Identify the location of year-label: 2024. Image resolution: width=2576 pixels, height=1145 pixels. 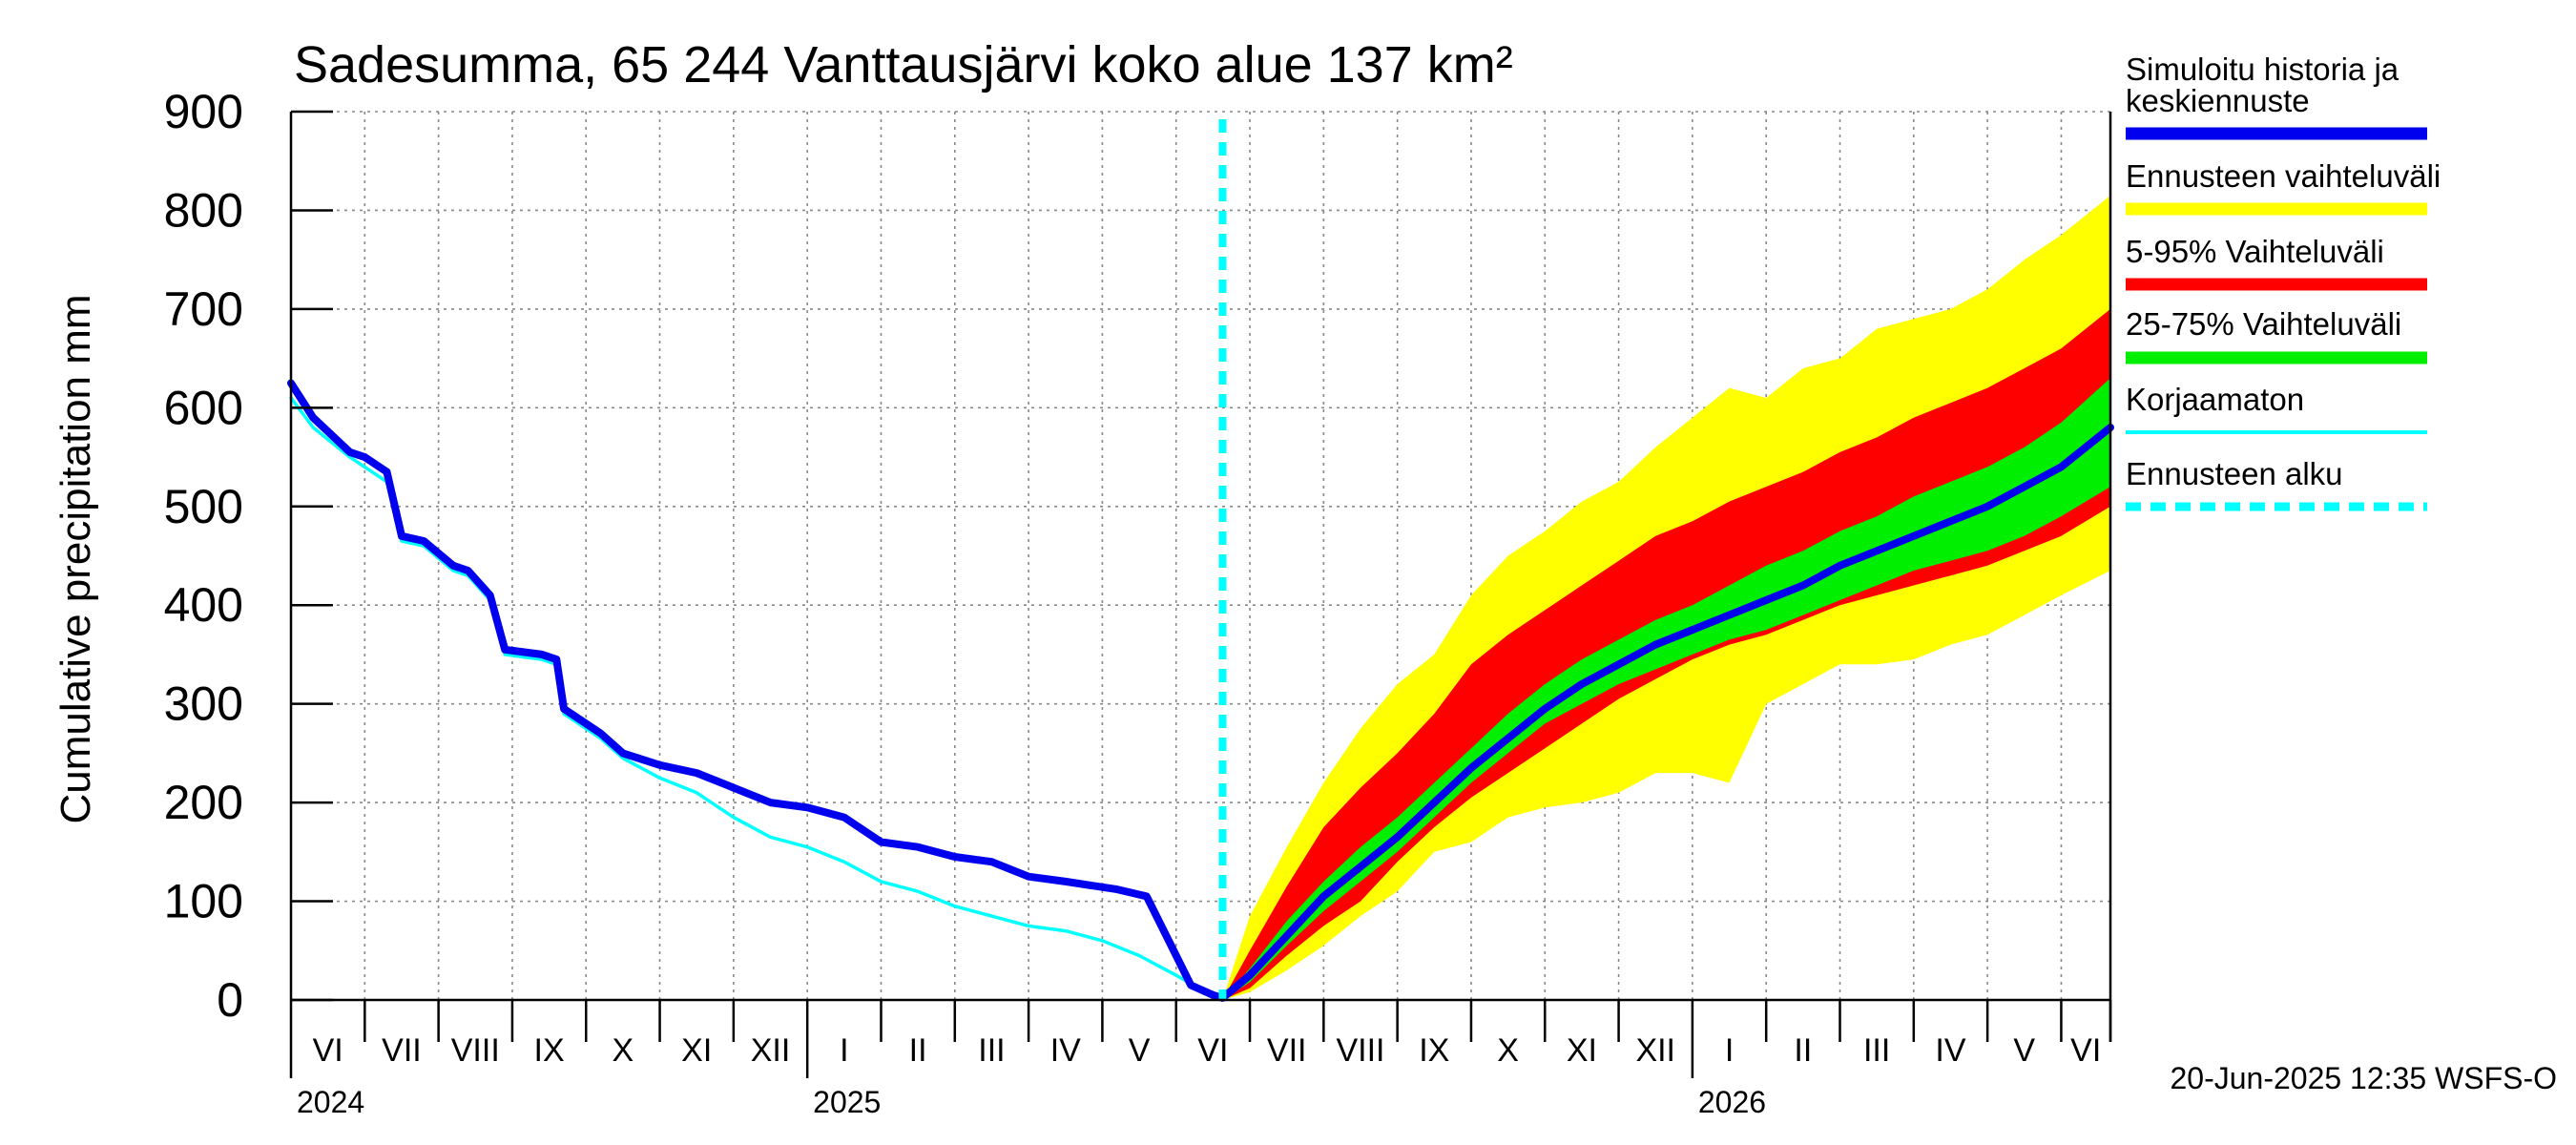
(330, 1102).